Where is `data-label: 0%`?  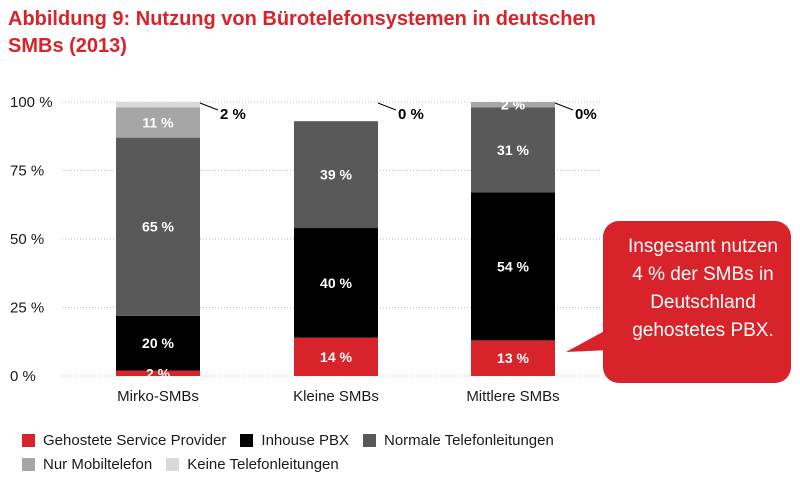
data-label: 0% is located at coordinates (586, 114).